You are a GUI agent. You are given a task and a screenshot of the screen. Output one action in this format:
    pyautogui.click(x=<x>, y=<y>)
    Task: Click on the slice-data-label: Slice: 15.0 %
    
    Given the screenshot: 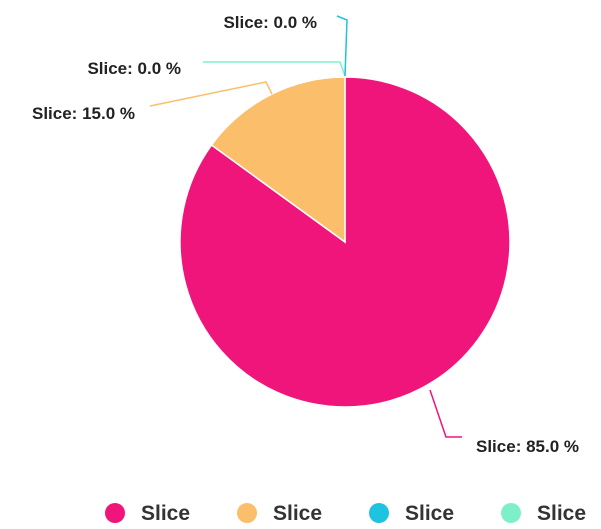 What is the action you would take?
    pyautogui.click(x=83, y=113)
    